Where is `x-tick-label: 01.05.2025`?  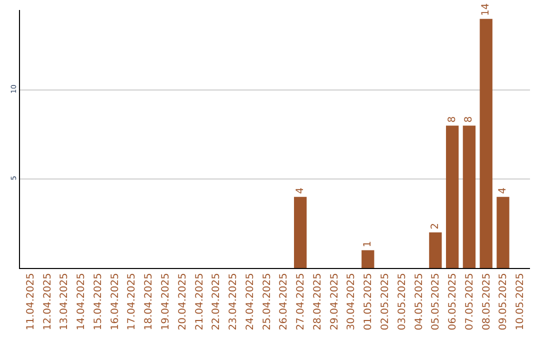 x-tick-label: 01.05.2025 is located at coordinates (368, 301).